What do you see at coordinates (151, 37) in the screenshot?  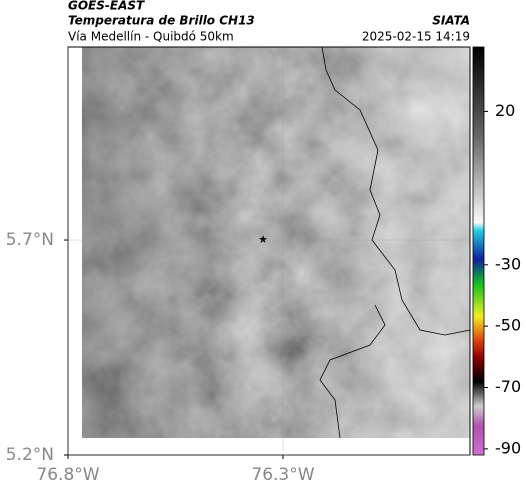 I see `region: Vía Medellín - Quibdó 50km` at bounding box center [151, 37].